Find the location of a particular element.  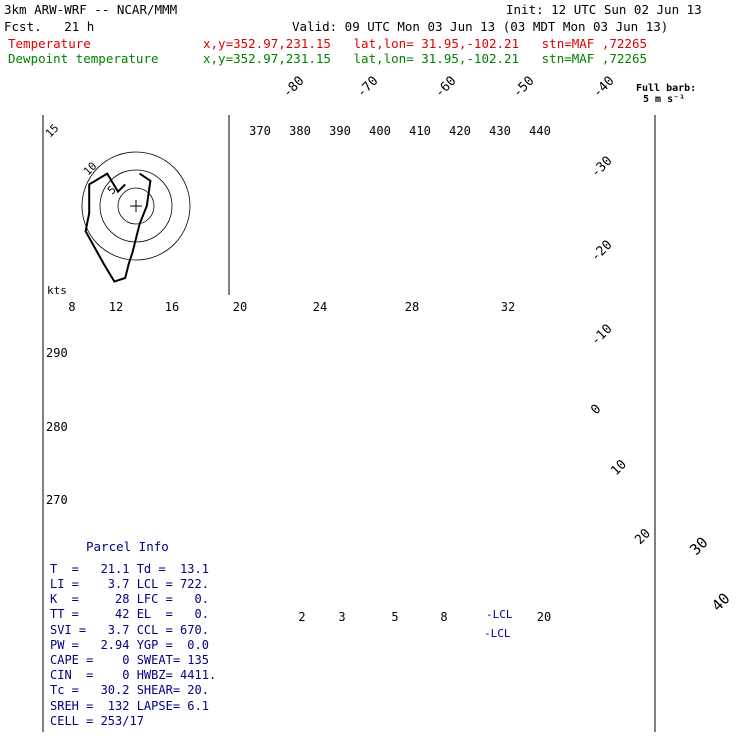

theta-e-label: 410 is located at coordinates (420, 131).